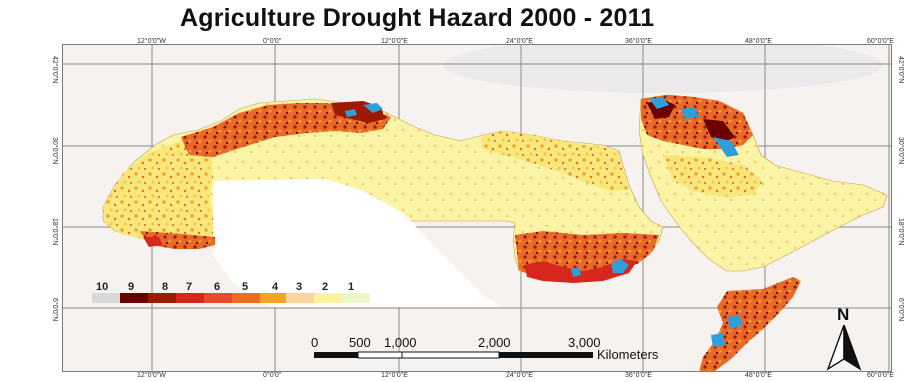  What do you see at coordinates (299, 287) in the screenshot?
I see `legend-label: 3` at bounding box center [299, 287].